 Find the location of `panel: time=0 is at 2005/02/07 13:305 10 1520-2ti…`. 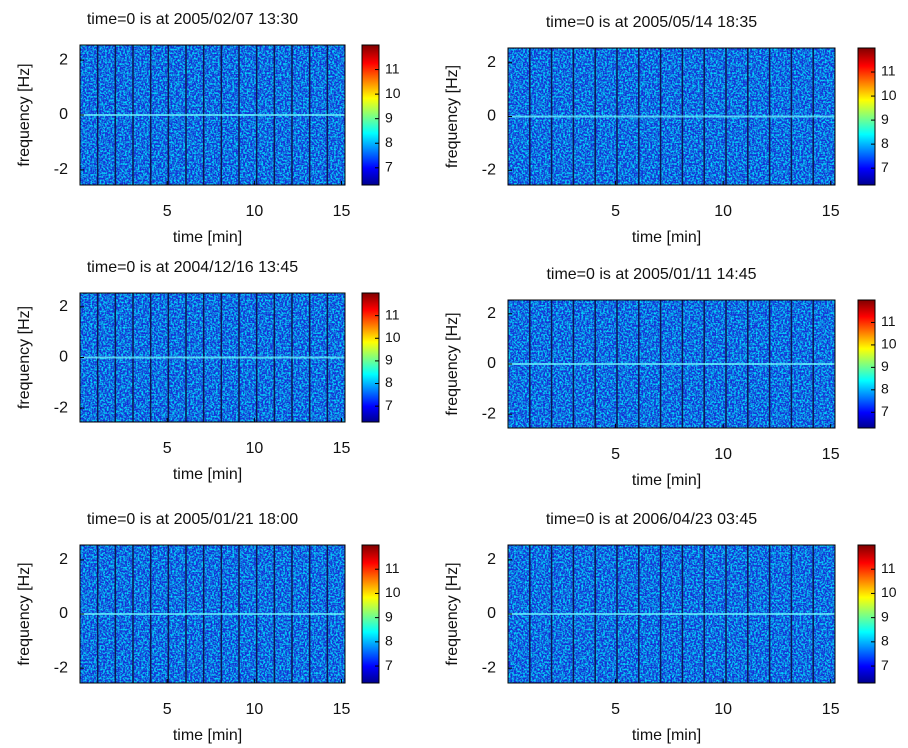

panel: time=0 is at 2005/02/07 13:305 10 1520-2ti… is located at coordinates (208, 128).